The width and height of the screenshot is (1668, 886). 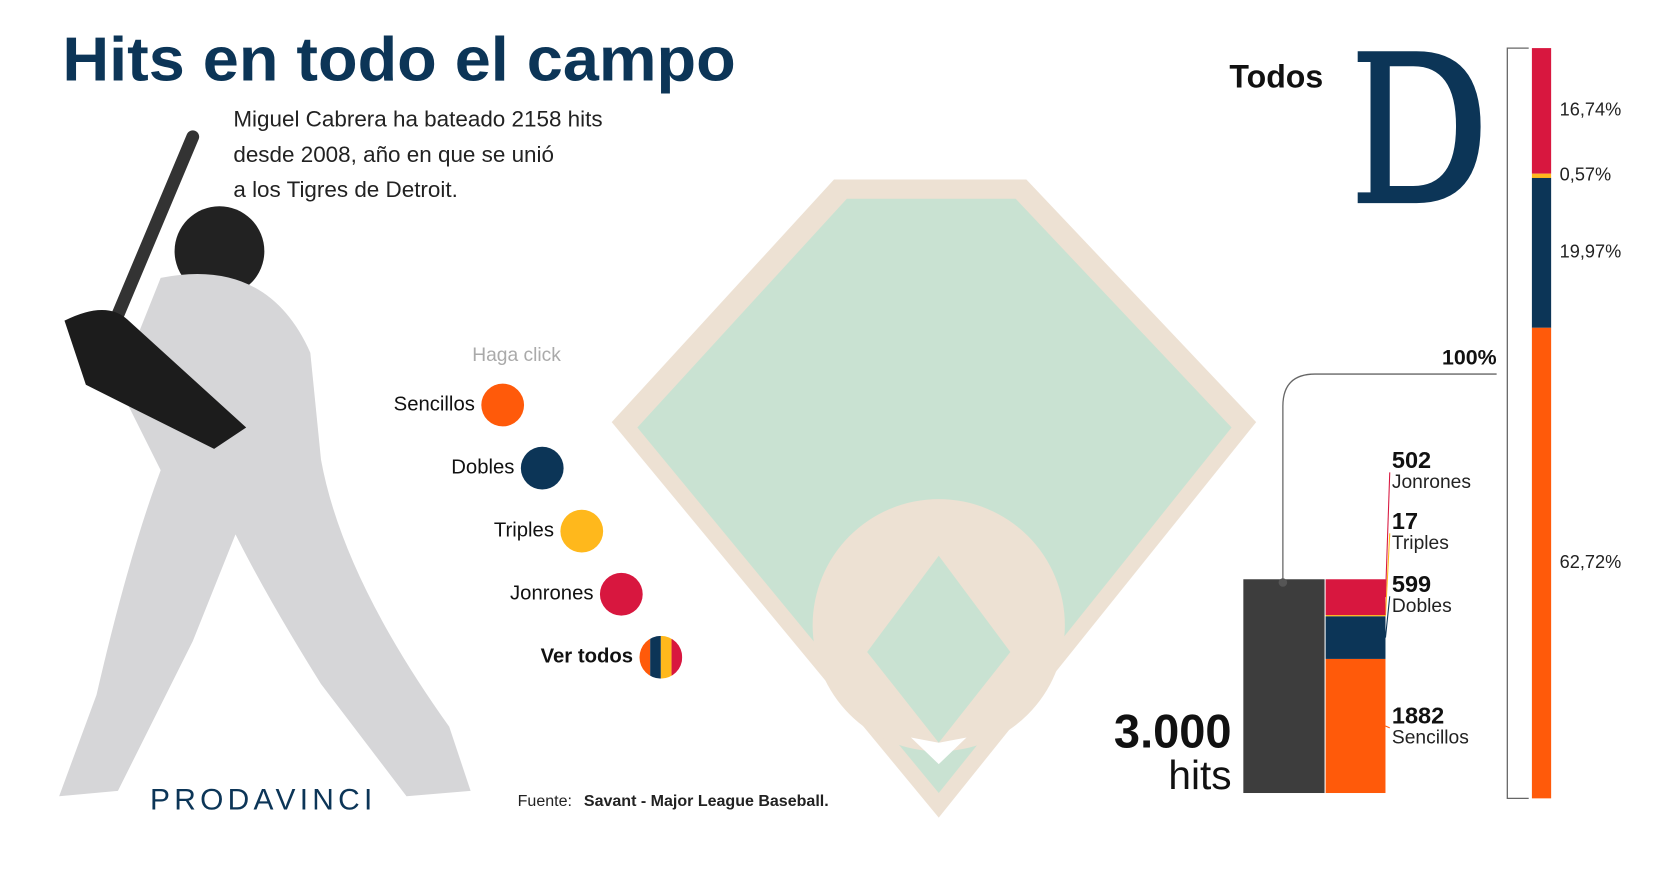 What do you see at coordinates (524, 531) in the screenshot?
I see `legend-label: Triples` at bounding box center [524, 531].